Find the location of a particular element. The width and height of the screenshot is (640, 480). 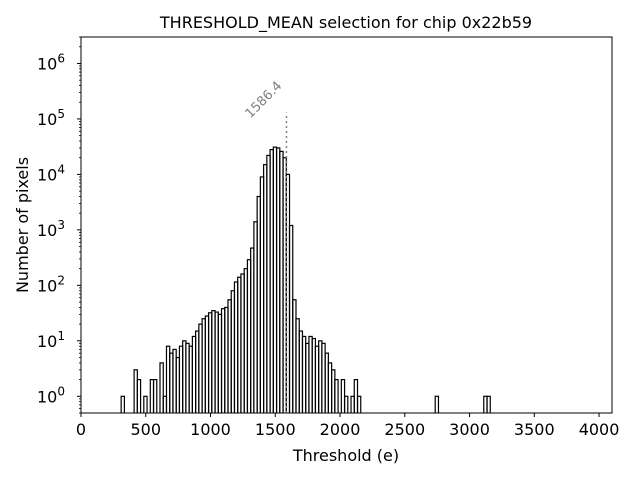

x-tick-label: 2000 is located at coordinates (340, 429).